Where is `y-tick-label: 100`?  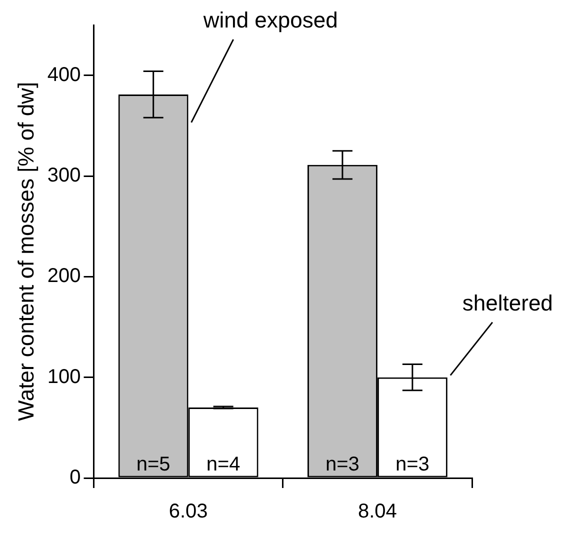
y-tick-label: 100 is located at coordinates (64, 377).